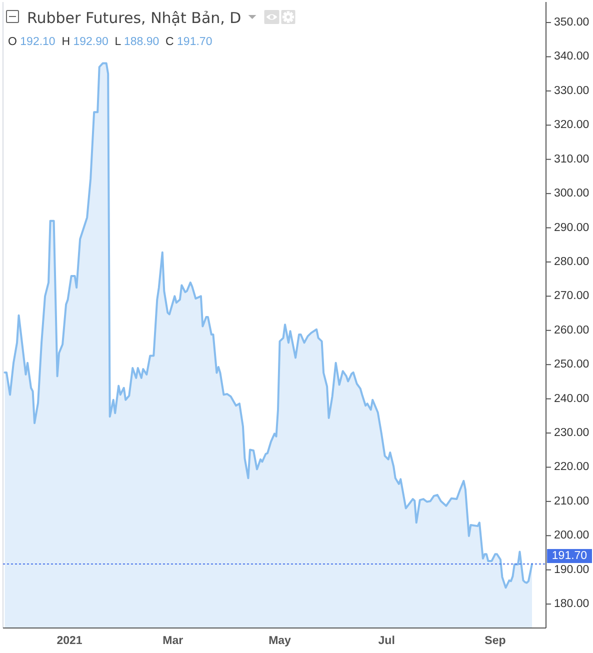 This screenshot has height=653, width=593. What do you see at coordinates (572, 125) in the screenshot?
I see `y-tick-label: 320.00` at bounding box center [572, 125].